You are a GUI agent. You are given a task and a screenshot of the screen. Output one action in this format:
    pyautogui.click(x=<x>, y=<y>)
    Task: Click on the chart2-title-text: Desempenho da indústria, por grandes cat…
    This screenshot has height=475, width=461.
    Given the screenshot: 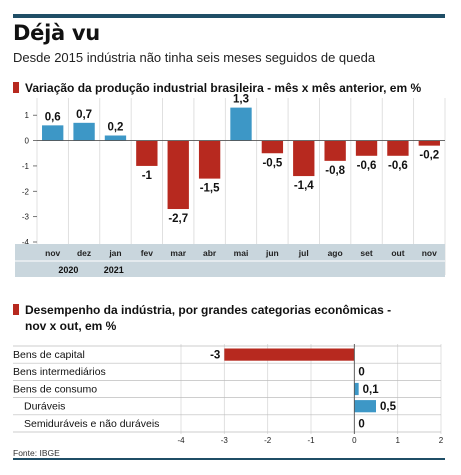 What is the action you would take?
    pyautogui.click(x=208, y=310)
    